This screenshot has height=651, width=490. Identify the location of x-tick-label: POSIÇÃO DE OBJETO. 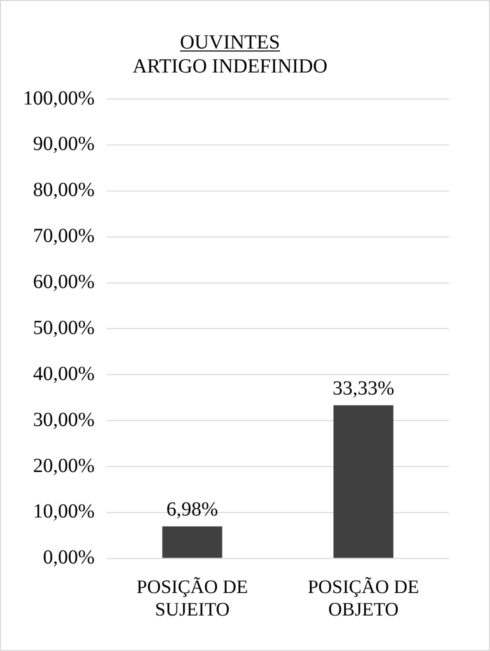
(364, 598).